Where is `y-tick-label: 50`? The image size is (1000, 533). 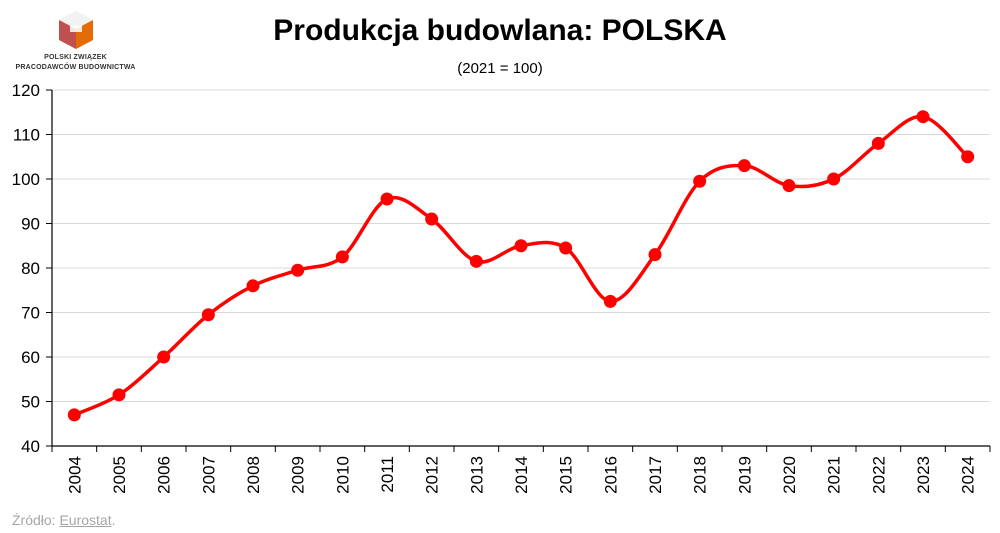 y-tick-label: 50 is located at coordinates (30, 402).